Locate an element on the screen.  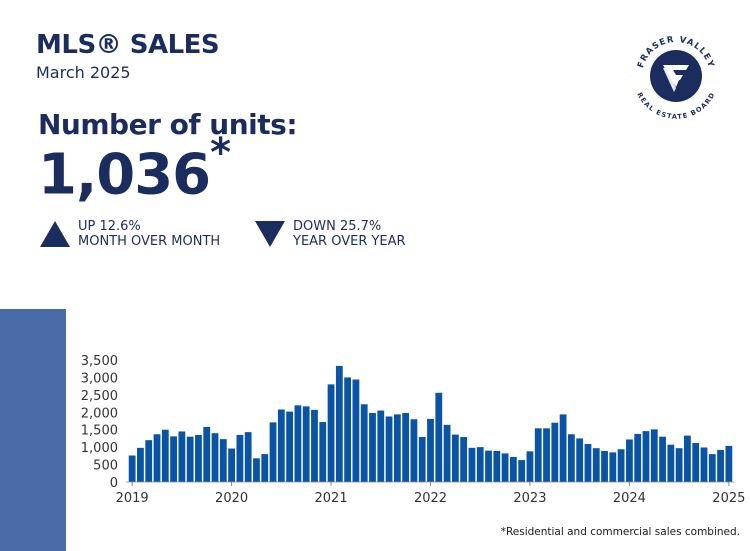
units-value: 1,036 is located at coordinates (124, 175).